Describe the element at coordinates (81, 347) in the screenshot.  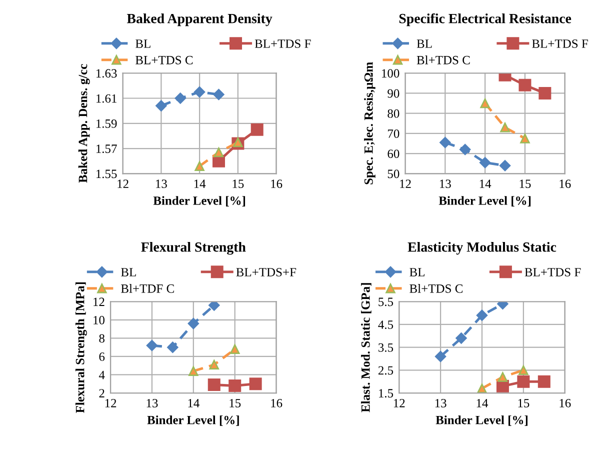
I see `y-axis-title: Flexural Strength [MPa]` at that location.